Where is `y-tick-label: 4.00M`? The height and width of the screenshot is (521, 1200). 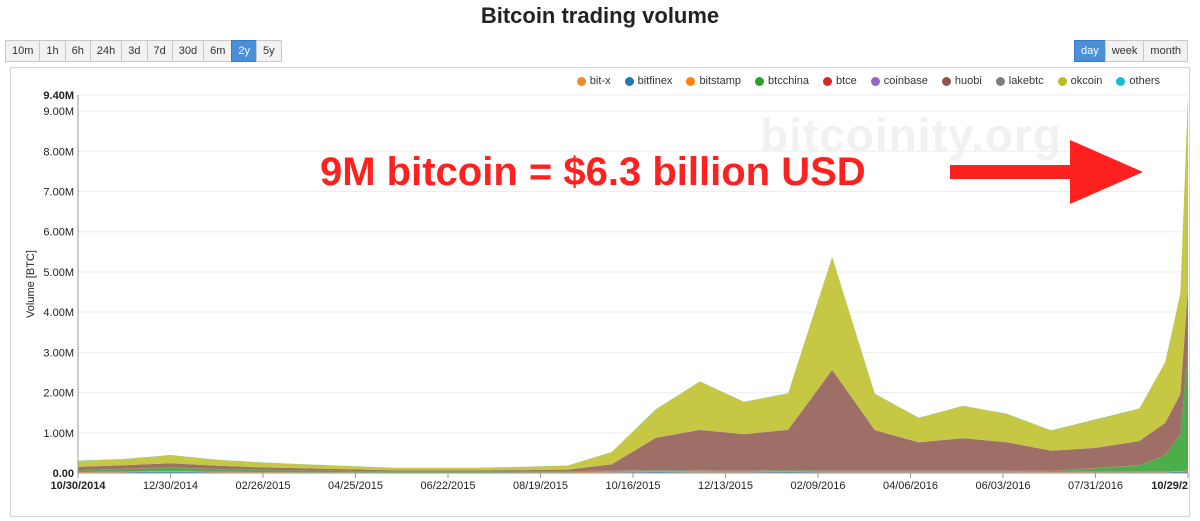 y-tick-label: 4.00M is located at coordinates (58, 313).